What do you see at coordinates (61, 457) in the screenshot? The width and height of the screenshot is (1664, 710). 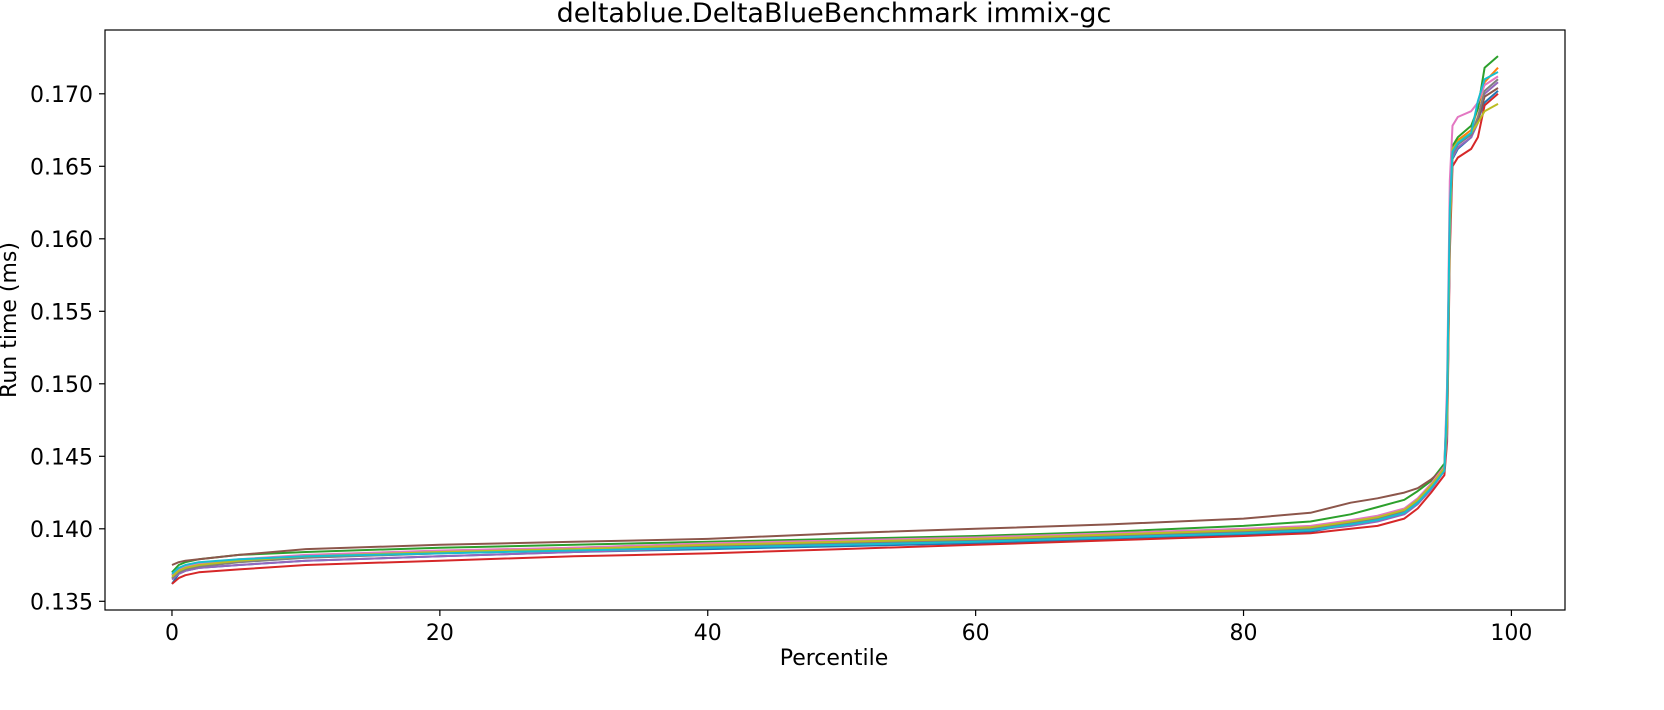 I see `y-tick-label: 0.145` at bounding box center [61, 457].